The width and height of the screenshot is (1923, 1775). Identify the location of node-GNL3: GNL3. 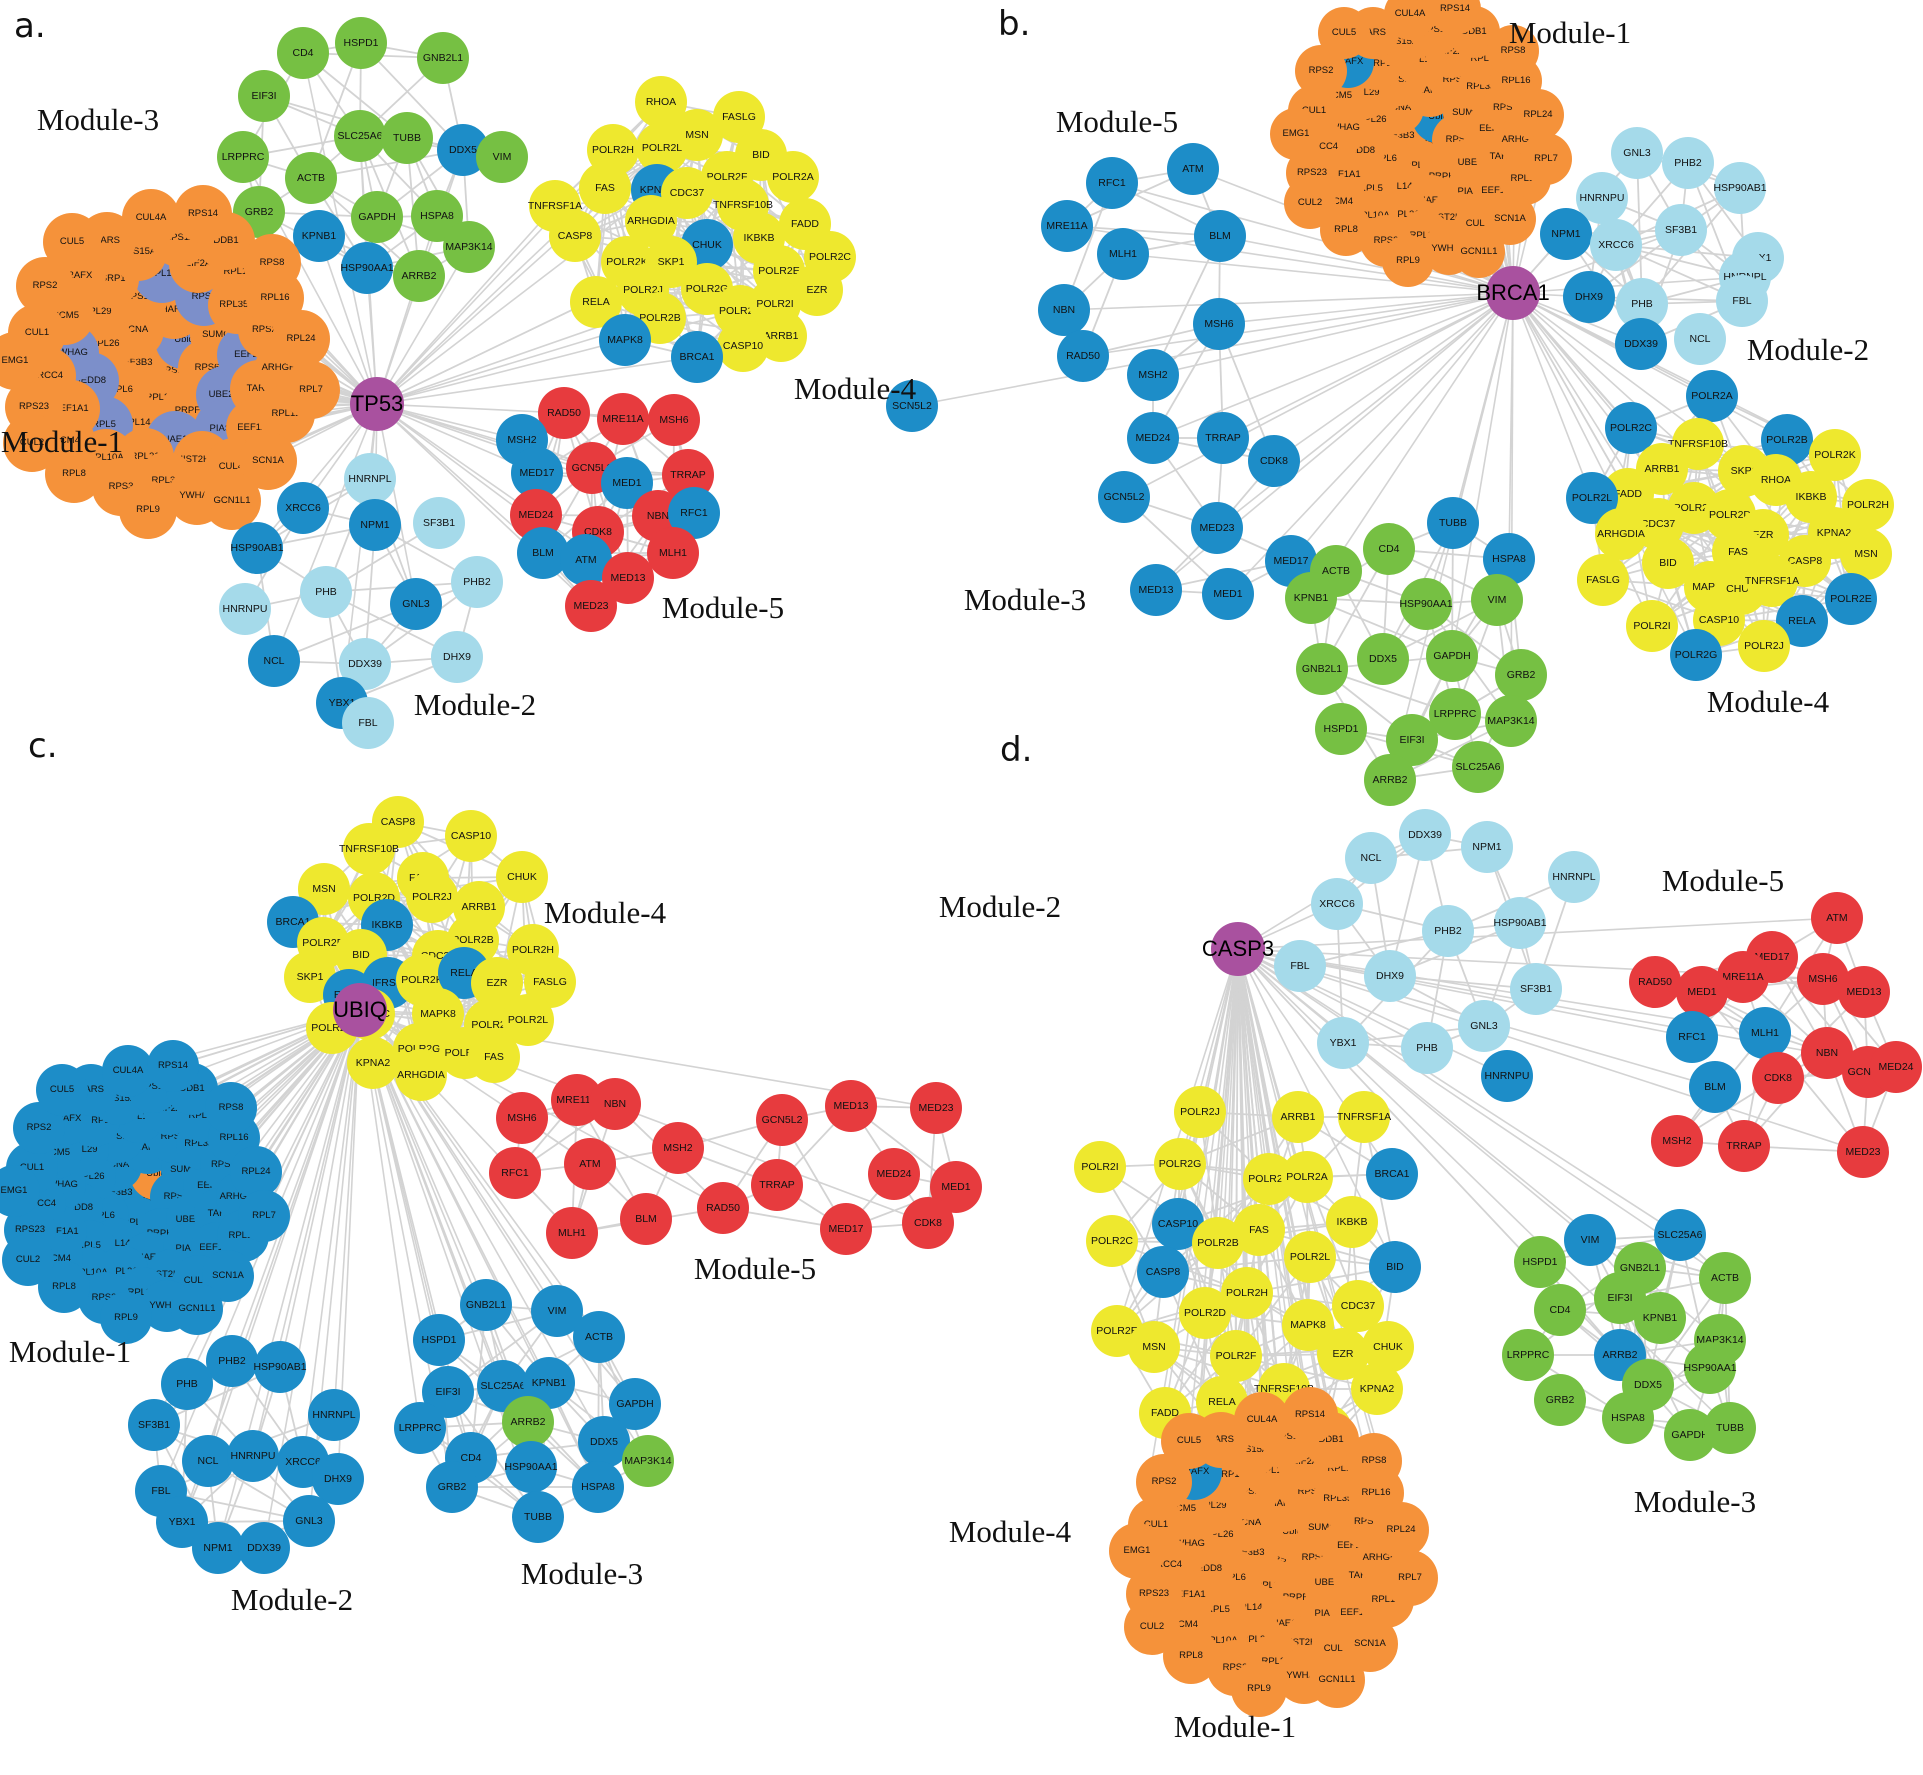
(309, 1521).